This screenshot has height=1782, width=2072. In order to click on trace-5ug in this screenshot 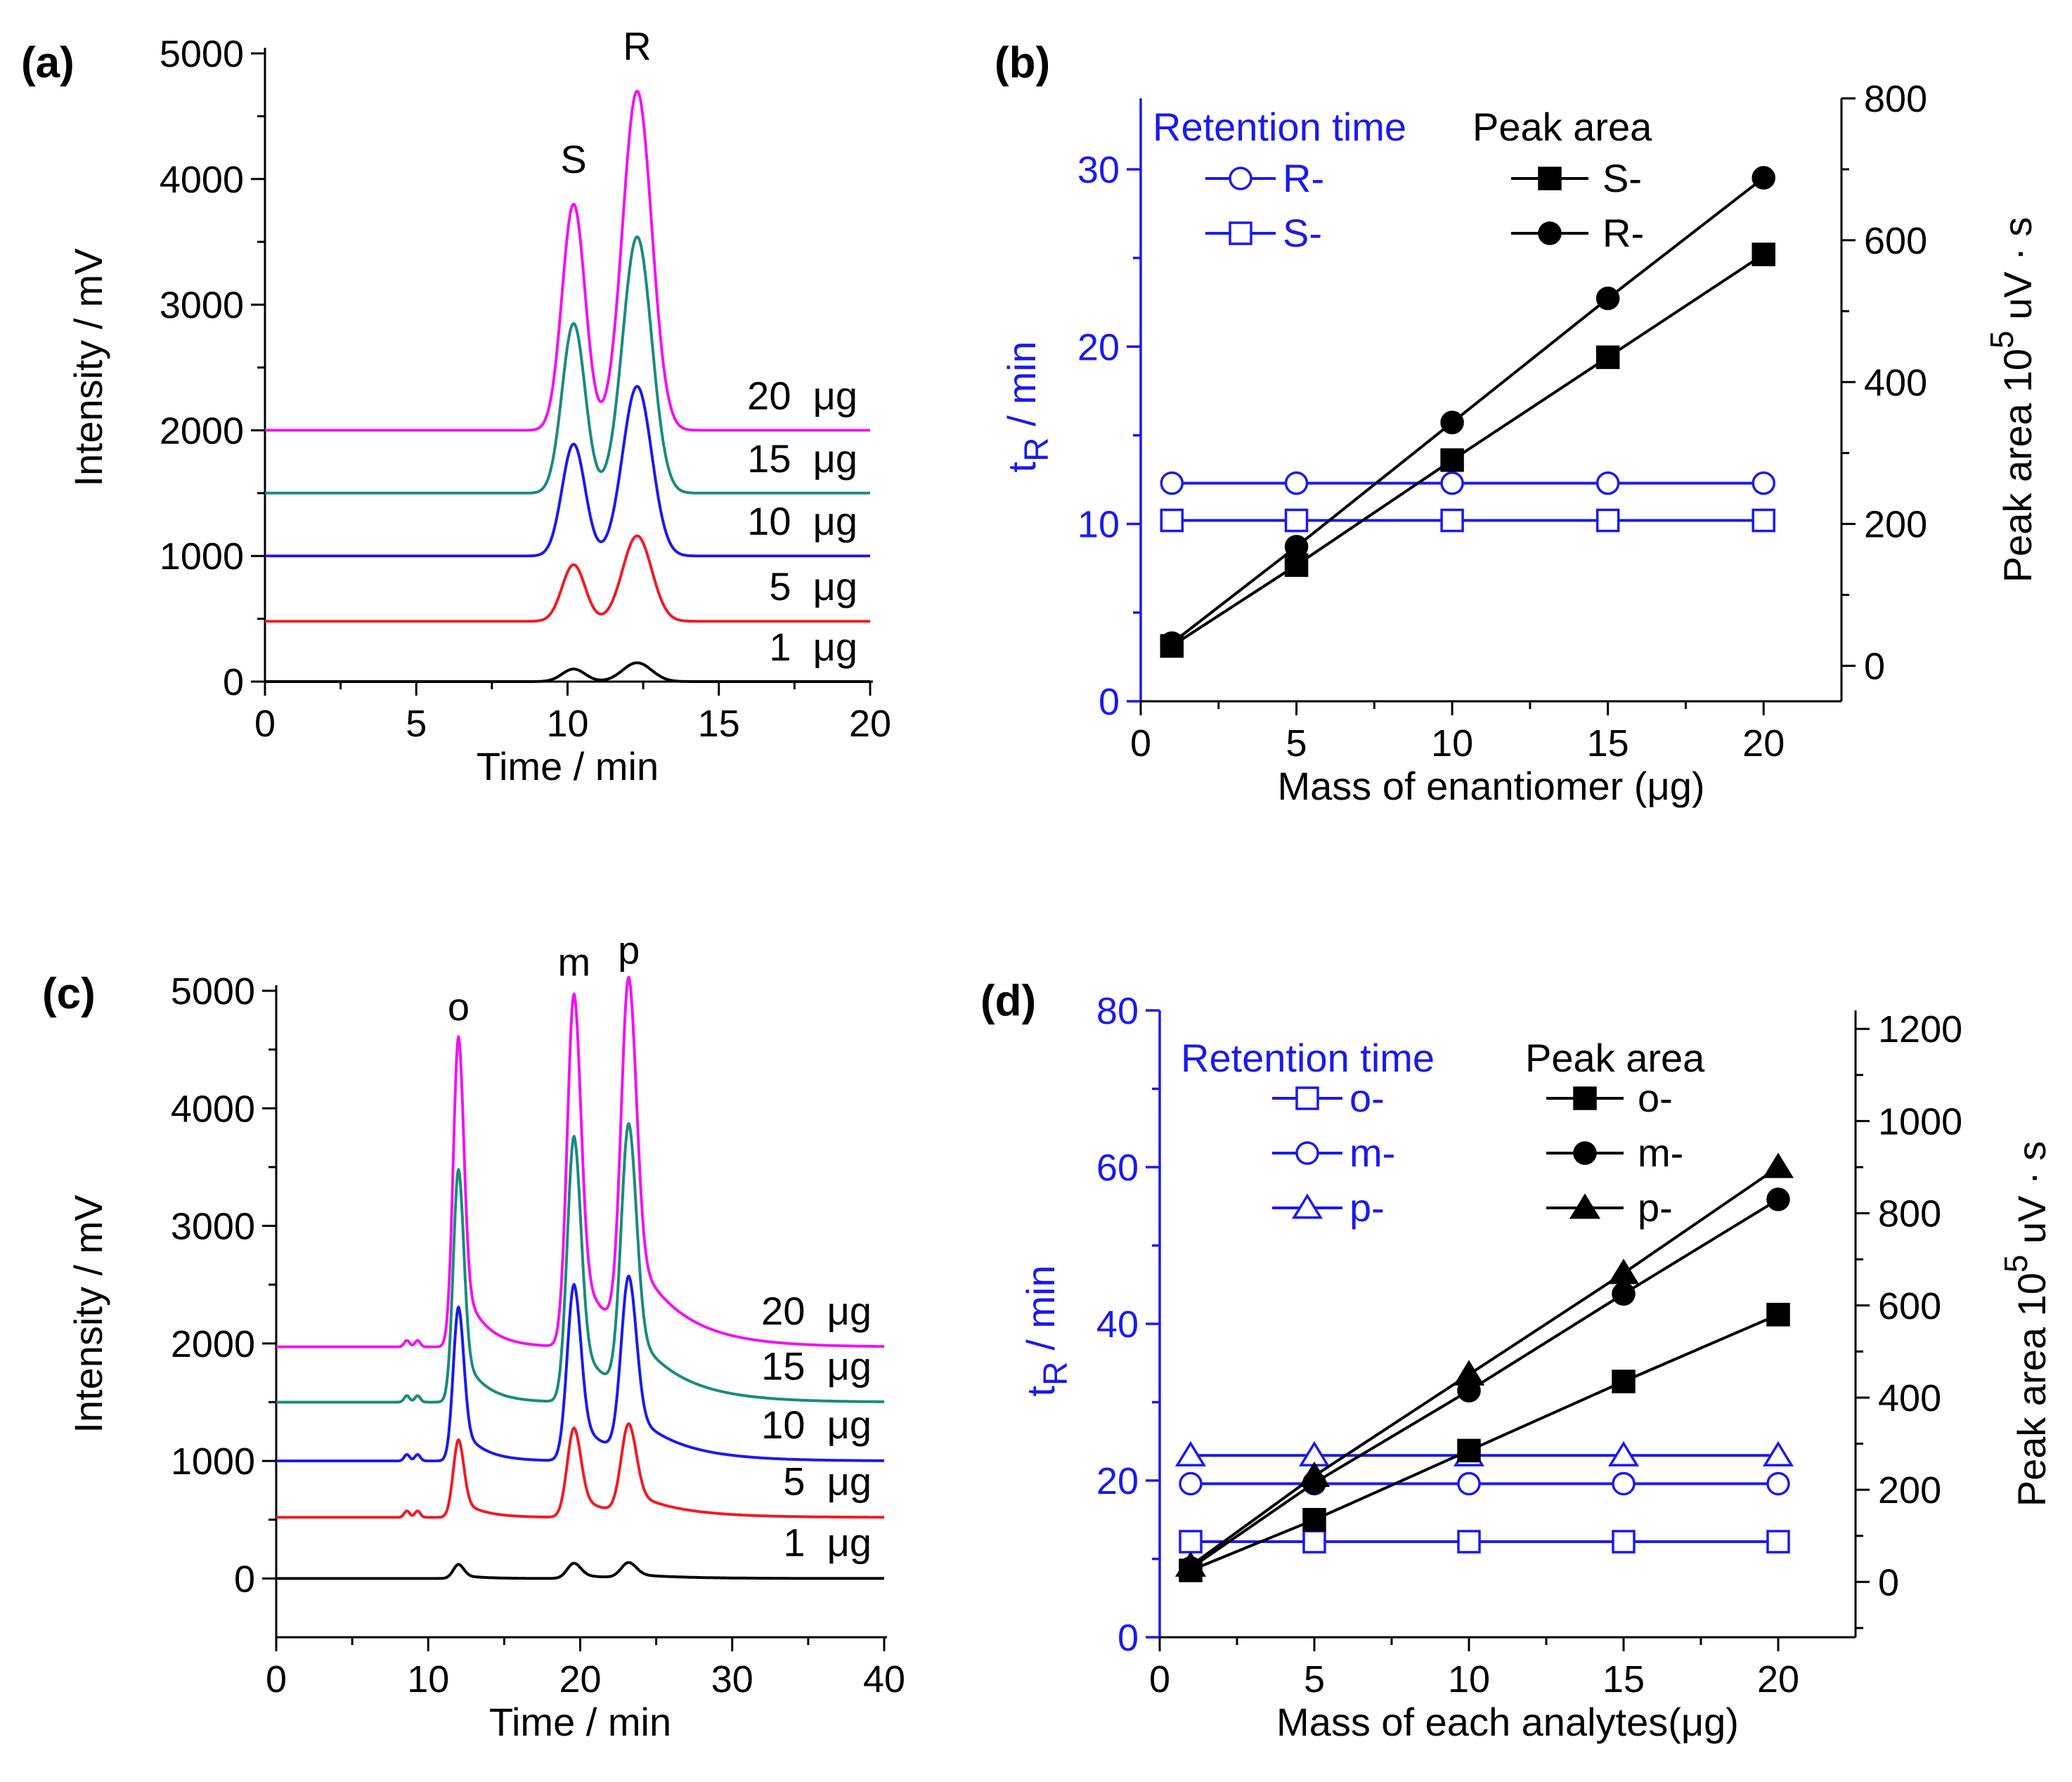, I will do `click(580, 1470)`.